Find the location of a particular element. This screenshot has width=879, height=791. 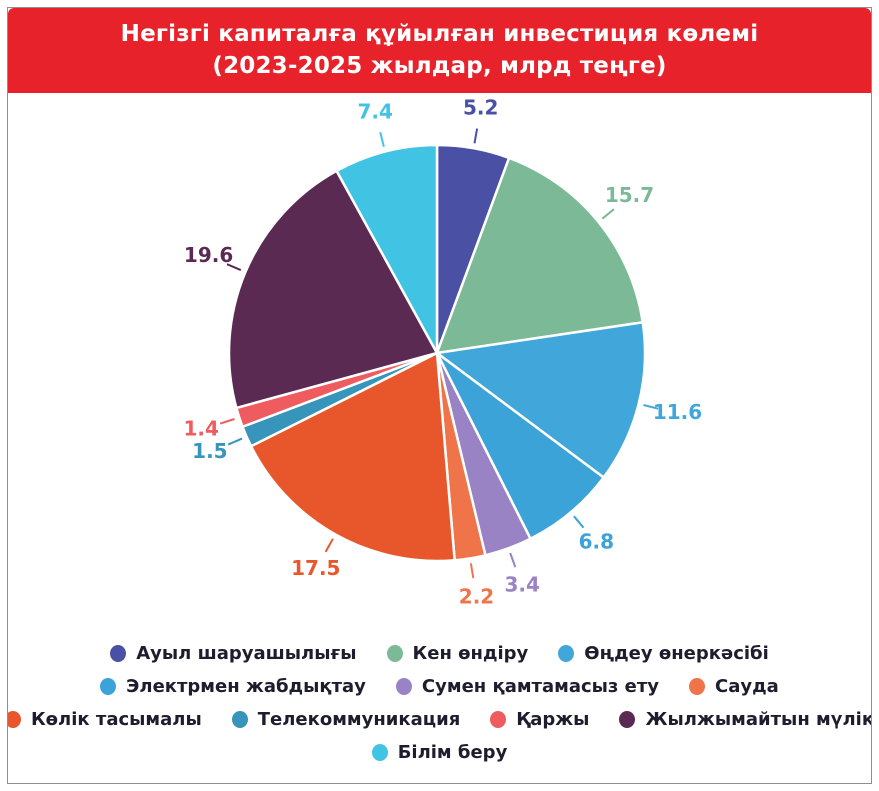

slice-value-label: 1.5 is located at coordinates (209, 451).